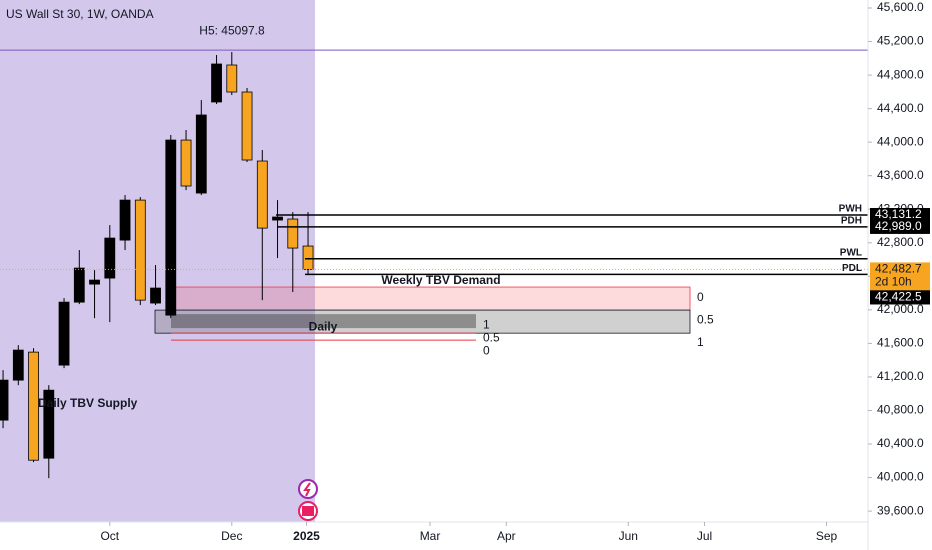 This screenshot has width=932, height=550. I want to click on x-tick-label: Jul, so click(704, 536).